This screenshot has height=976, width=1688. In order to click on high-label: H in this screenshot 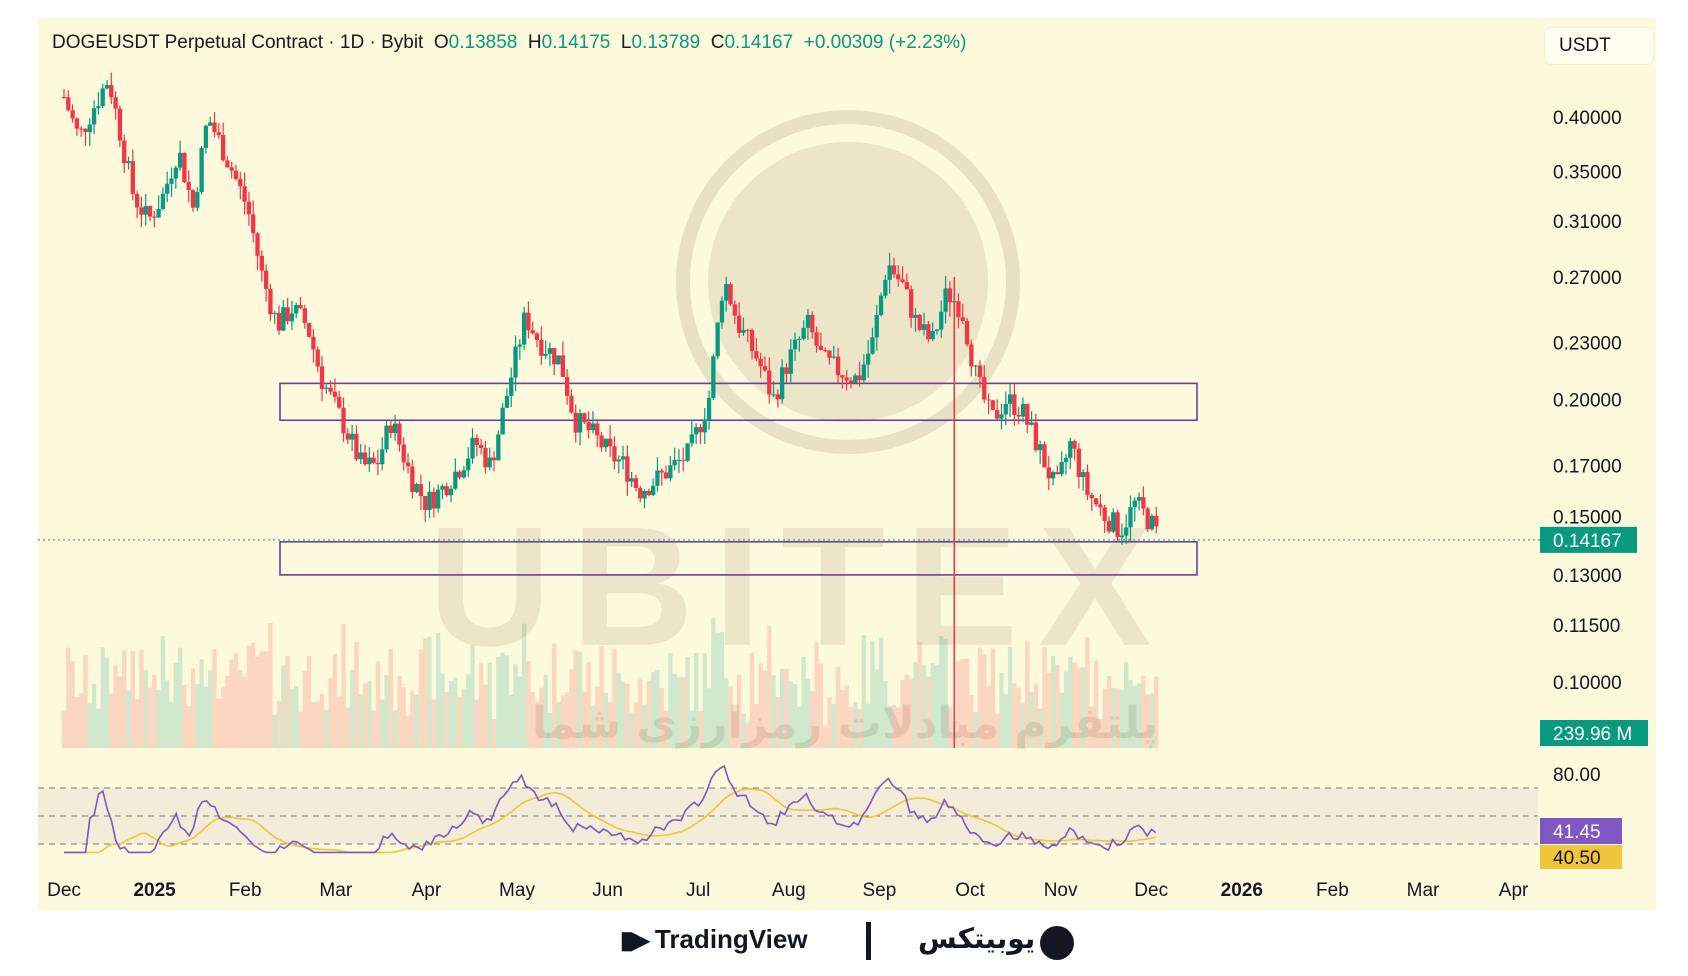, I will do `click(534, 42)`.